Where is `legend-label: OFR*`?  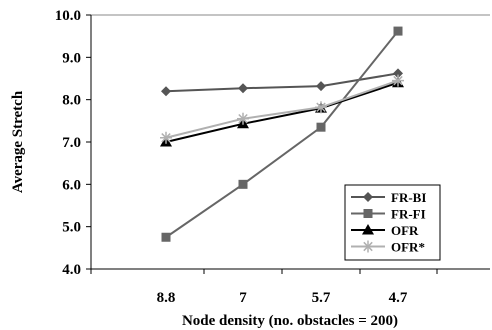 legend-label: OFR* is located at coordinates (408, 247).